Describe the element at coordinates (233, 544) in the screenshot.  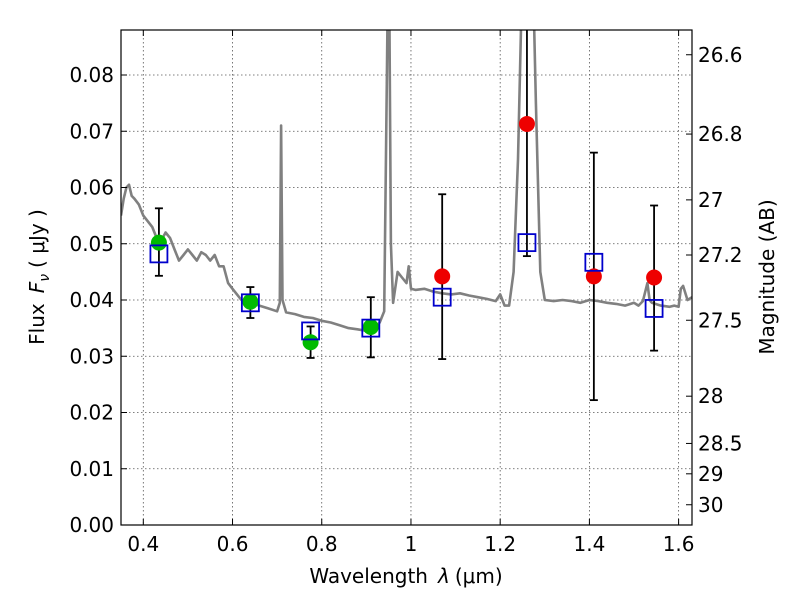
I see `x-tick-label: 0.6` at that location.